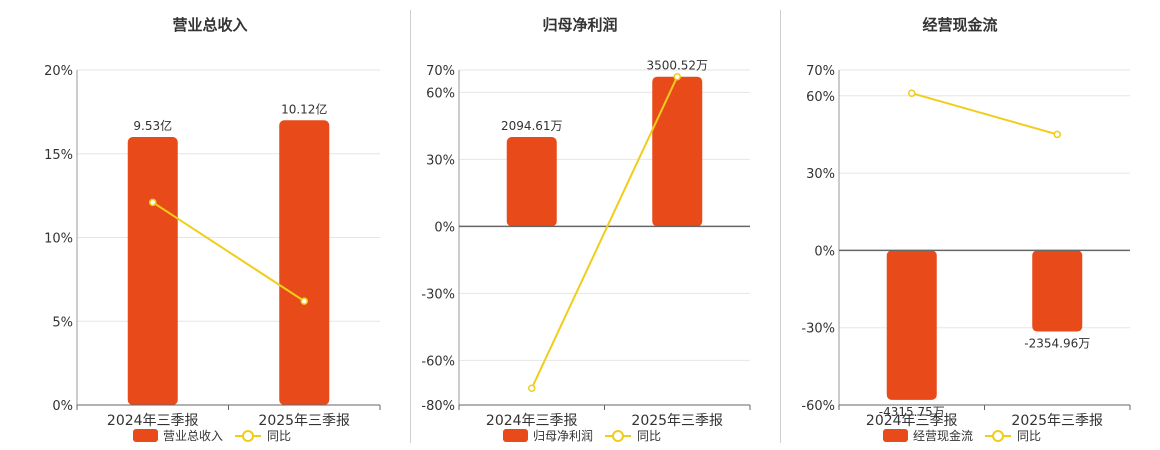 The height and width of the screenshot is (450, 1160). I want to click on bar-value-label: 3500.52万, so click(677, 66).